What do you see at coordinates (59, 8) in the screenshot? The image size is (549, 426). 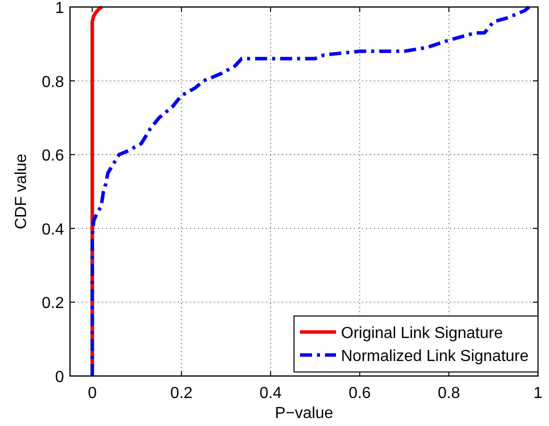 I see `y-tick-label: 1` at bounding box center [59, 8].